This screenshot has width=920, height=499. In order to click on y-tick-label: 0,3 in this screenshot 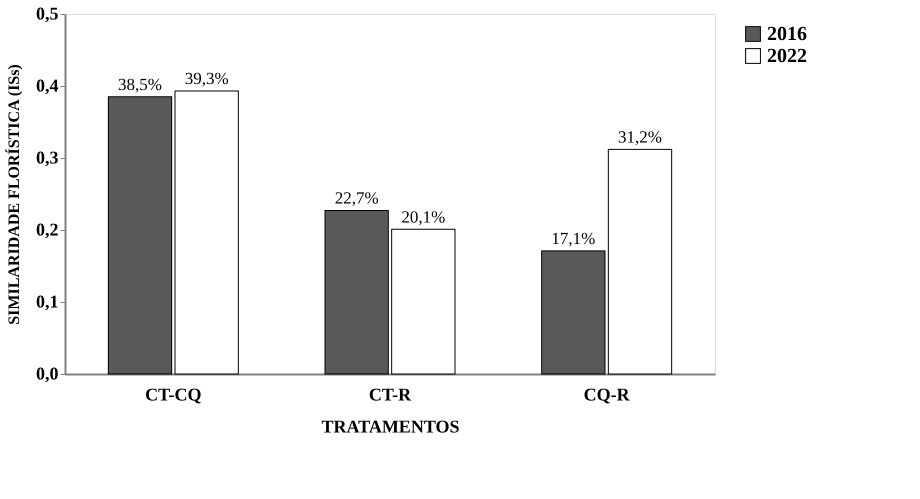, I will do `click(47, 158)`.